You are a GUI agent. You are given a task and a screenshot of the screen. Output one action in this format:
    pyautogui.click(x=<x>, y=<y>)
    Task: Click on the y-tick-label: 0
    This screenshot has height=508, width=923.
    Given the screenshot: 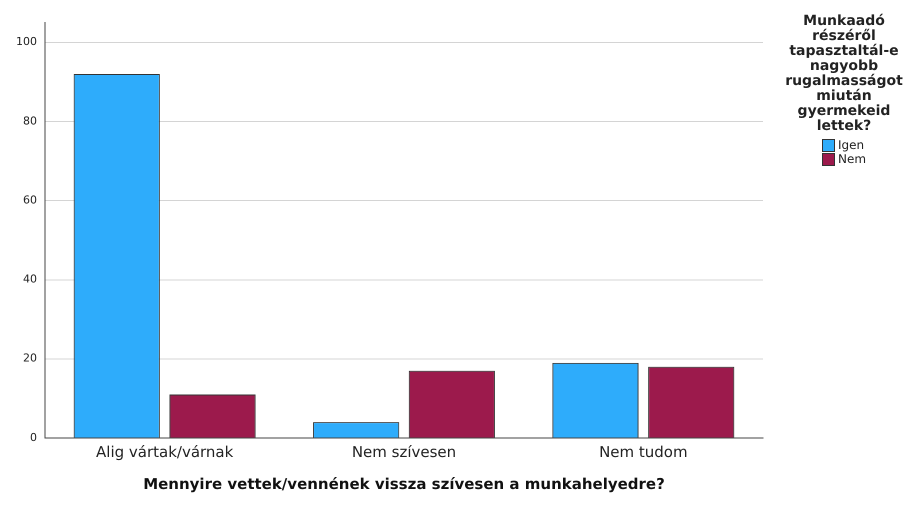 What is the action you would take?
    pyautogui.click(x=33, y=437)
    